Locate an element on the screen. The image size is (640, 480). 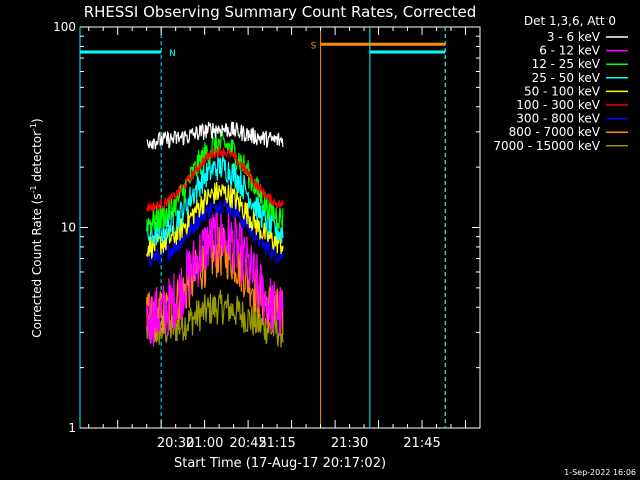
y-tick-label: 100 is located at coordinates (64, 27).